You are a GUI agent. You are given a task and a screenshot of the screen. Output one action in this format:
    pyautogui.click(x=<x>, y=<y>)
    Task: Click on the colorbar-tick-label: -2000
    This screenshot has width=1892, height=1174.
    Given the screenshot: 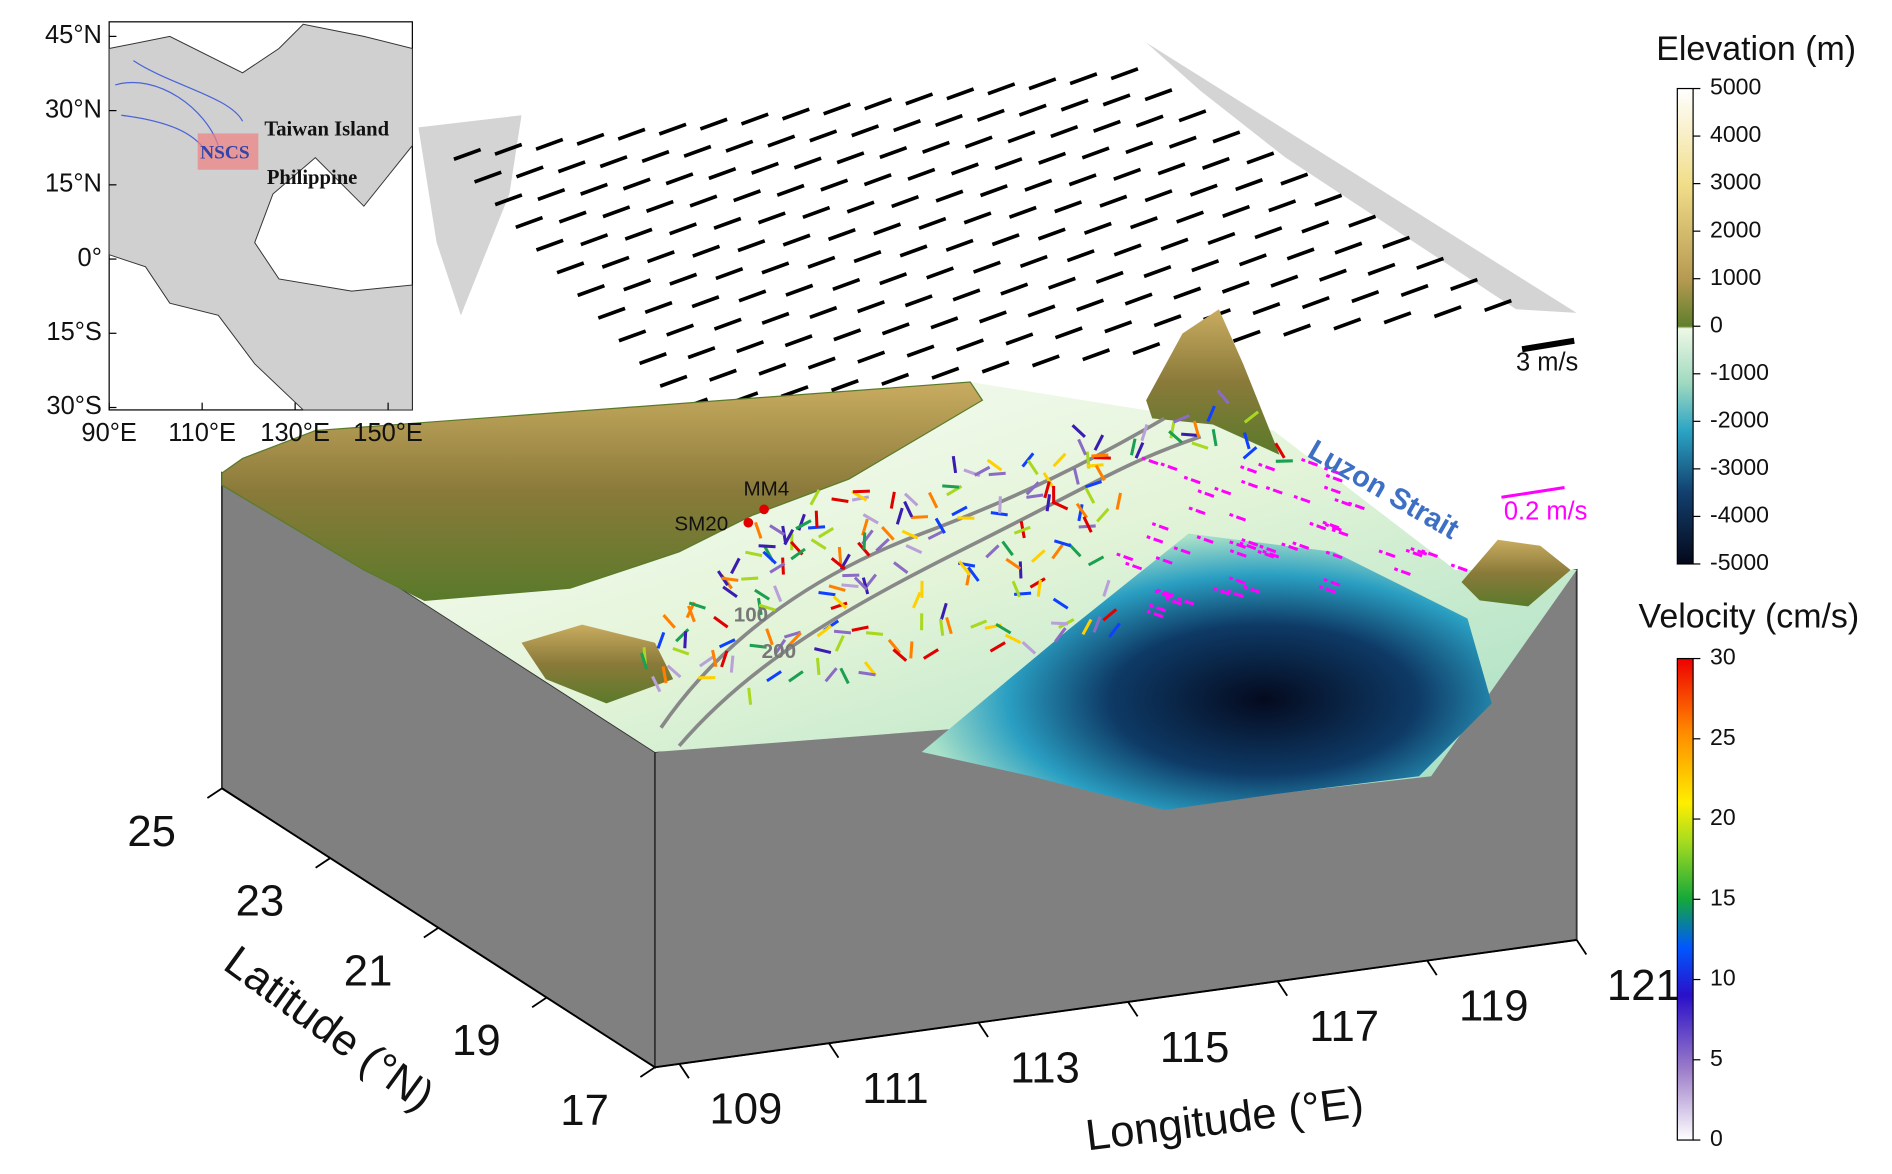 What is the action you would take?
    pyautogui.click(x=1739, y=419)
    